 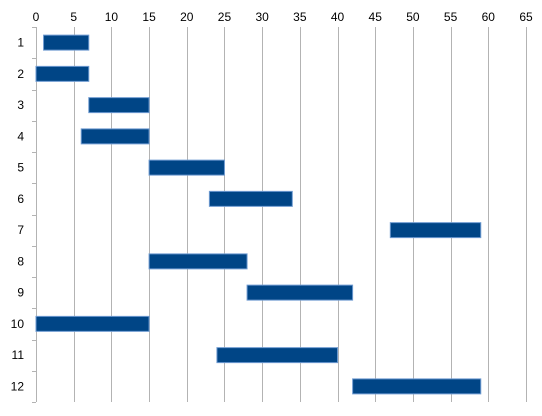 I want to click on x-tick-label: 35, so click(x=300, y=17).